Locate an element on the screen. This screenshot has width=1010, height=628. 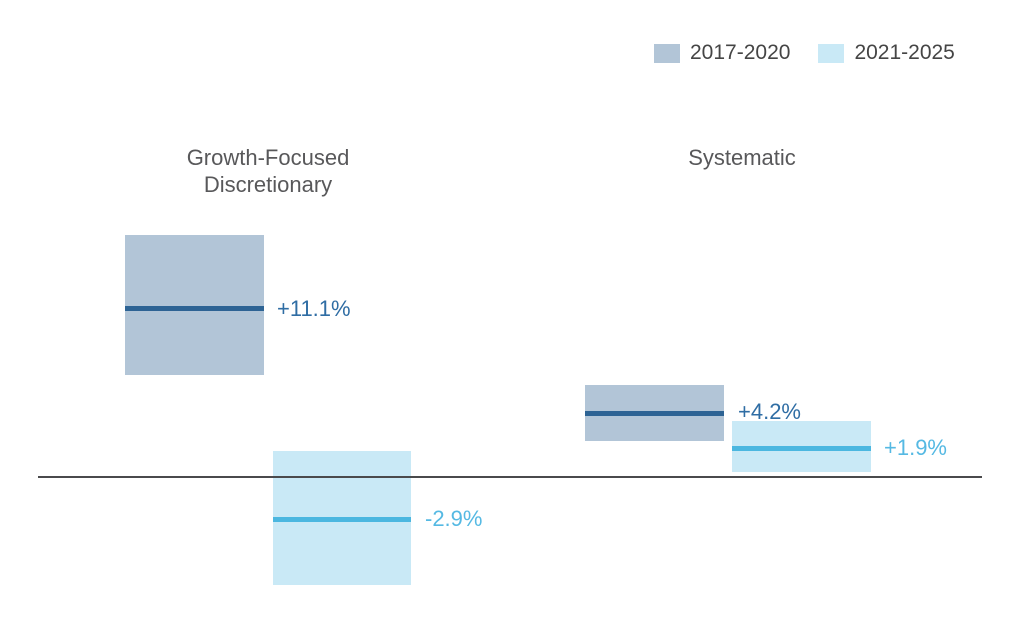
category-label-systematic: Systematic is located at coordinates (742, 157).